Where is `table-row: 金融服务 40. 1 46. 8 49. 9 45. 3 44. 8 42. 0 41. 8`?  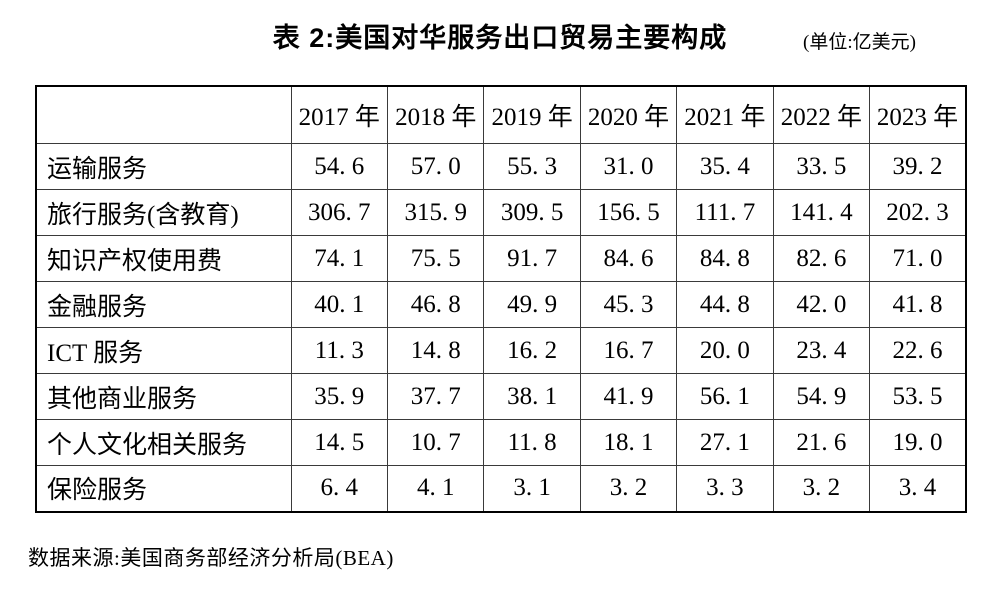 table-row: 金融服务 40. 1 46. 8 49. 9 45. 3 44. 8 42. 0 41. 8 is located at coordinates (501, 304).